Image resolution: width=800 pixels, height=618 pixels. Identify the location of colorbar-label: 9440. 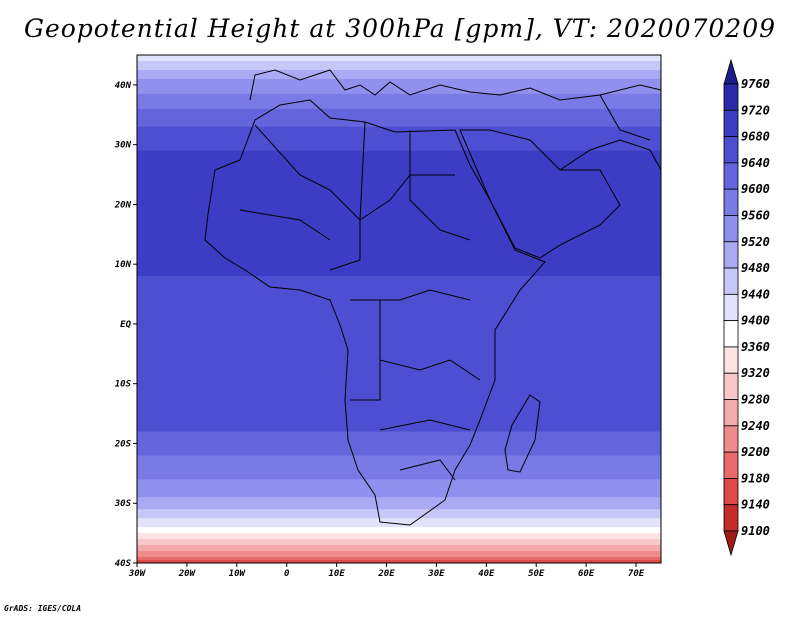
(755, 294).